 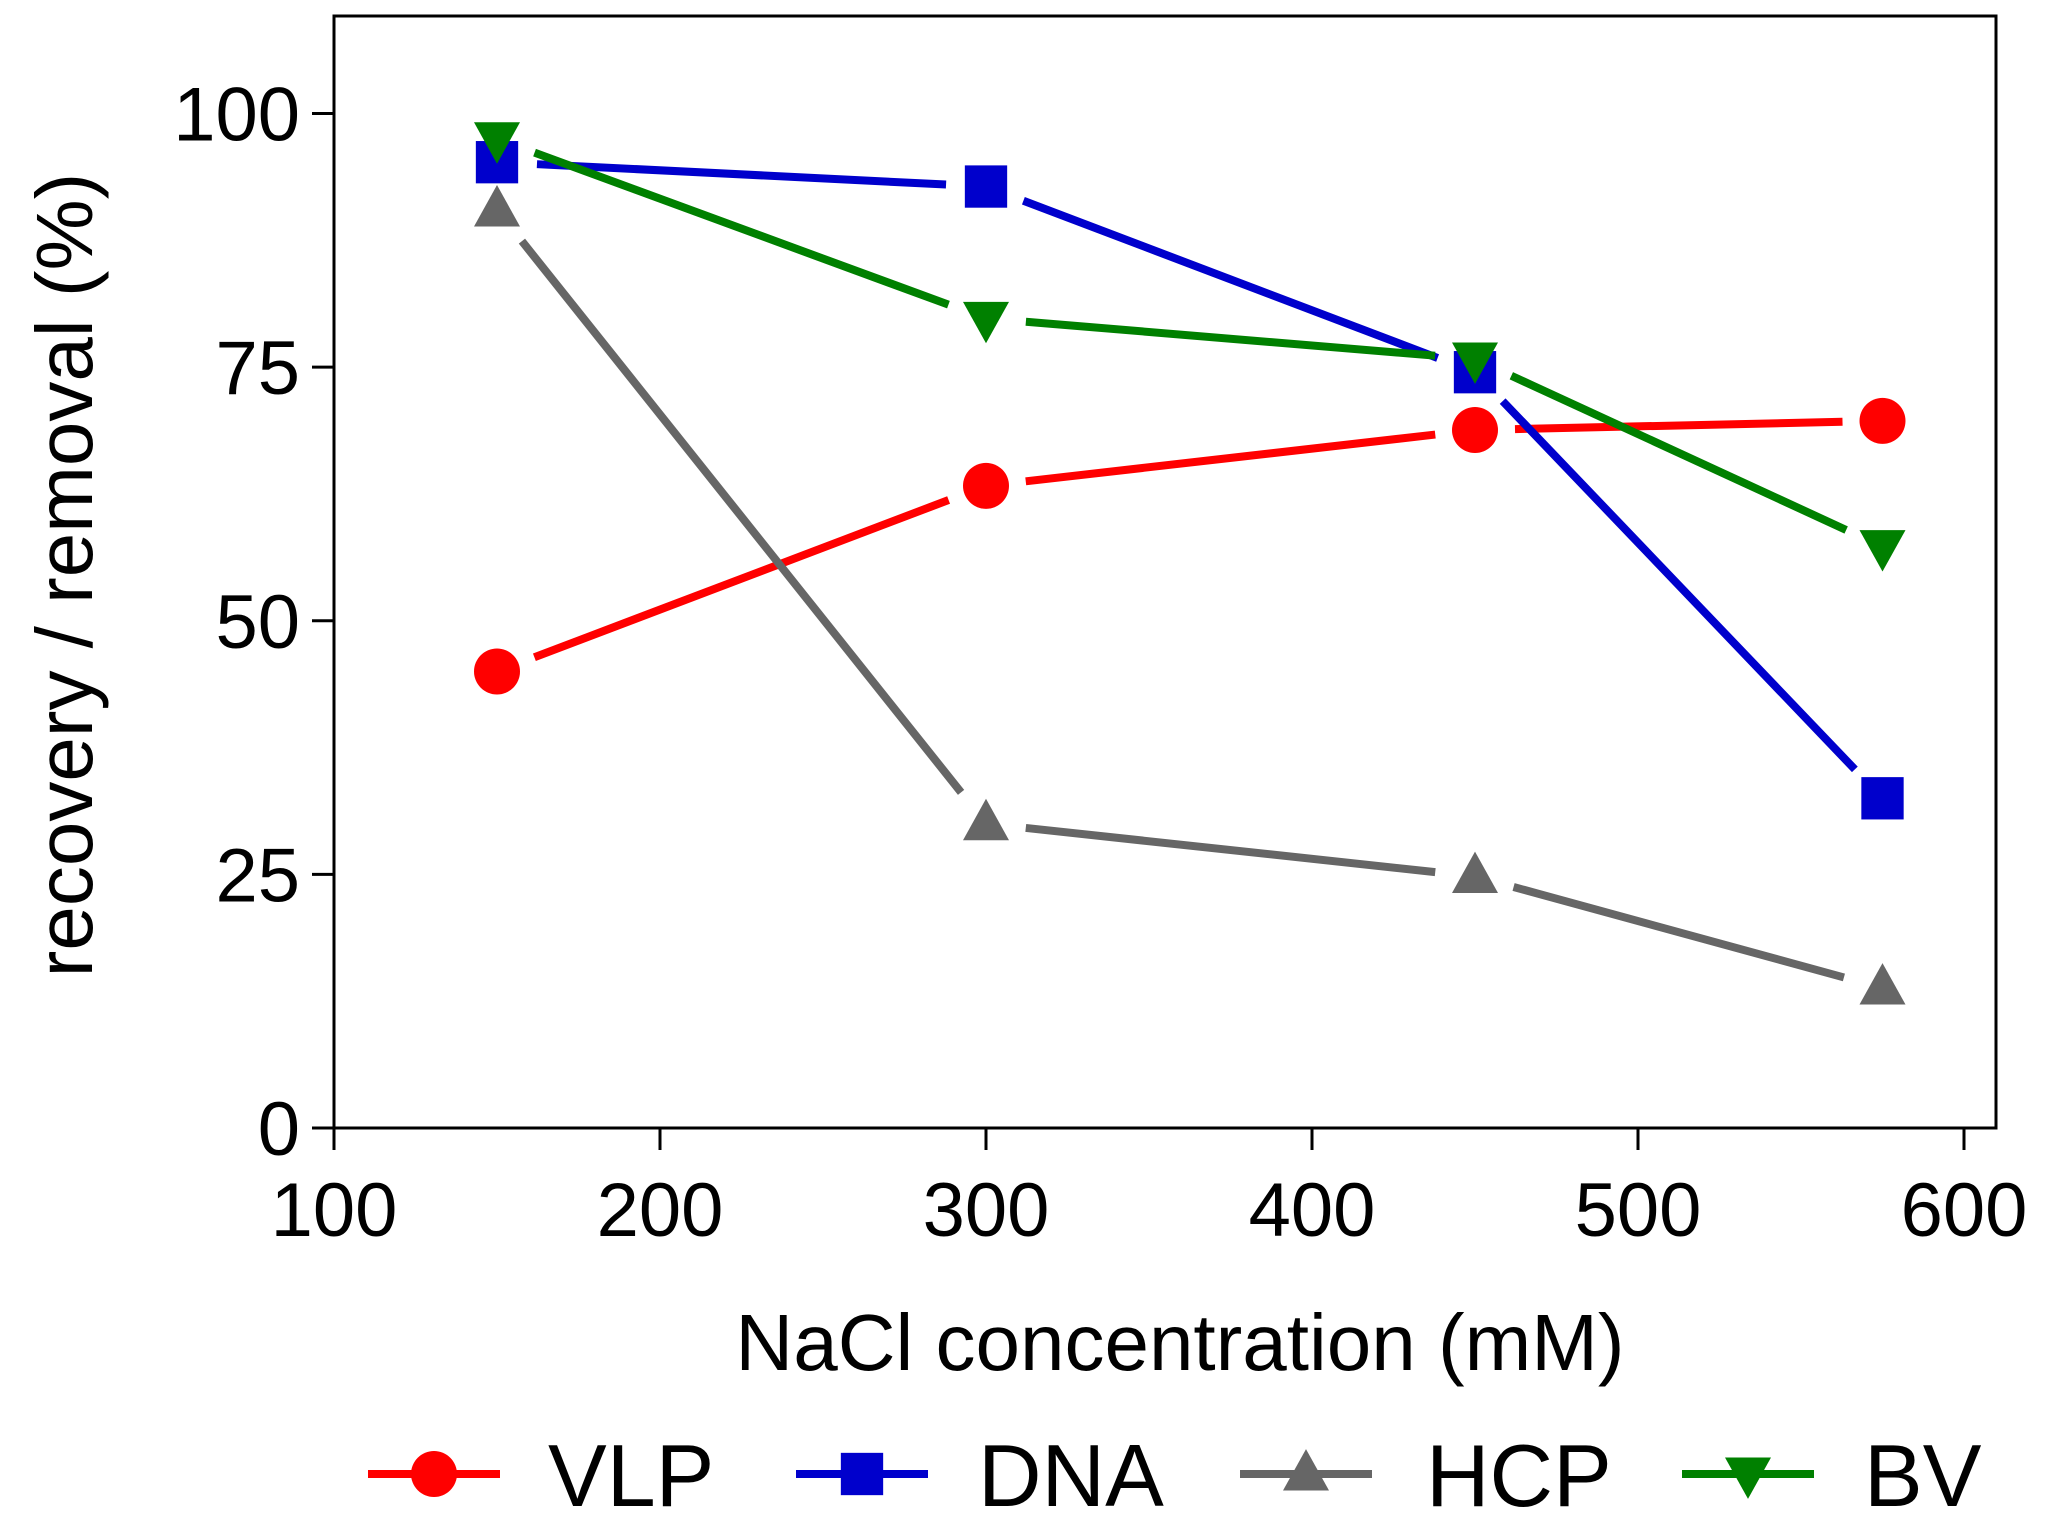 I want to click on y-tick-label: 25, so click(x=257, y=875).